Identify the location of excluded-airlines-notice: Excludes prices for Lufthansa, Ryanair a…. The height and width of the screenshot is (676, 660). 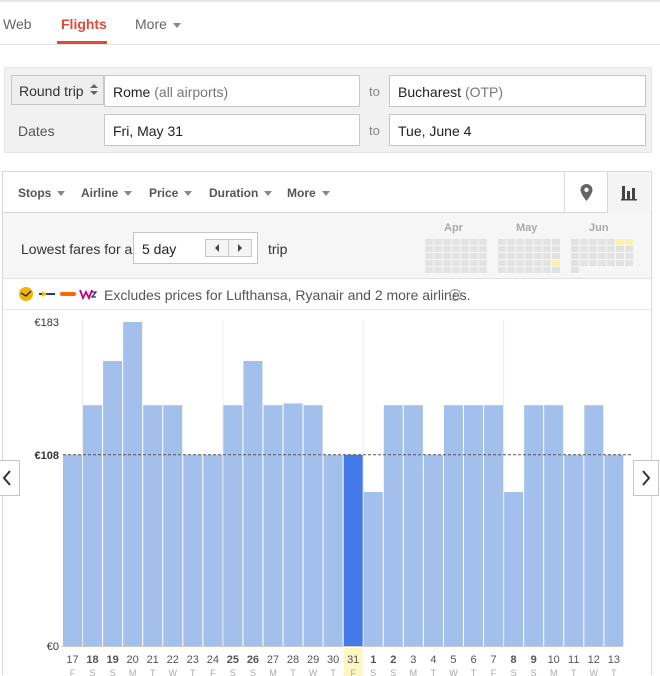
(327, 294).